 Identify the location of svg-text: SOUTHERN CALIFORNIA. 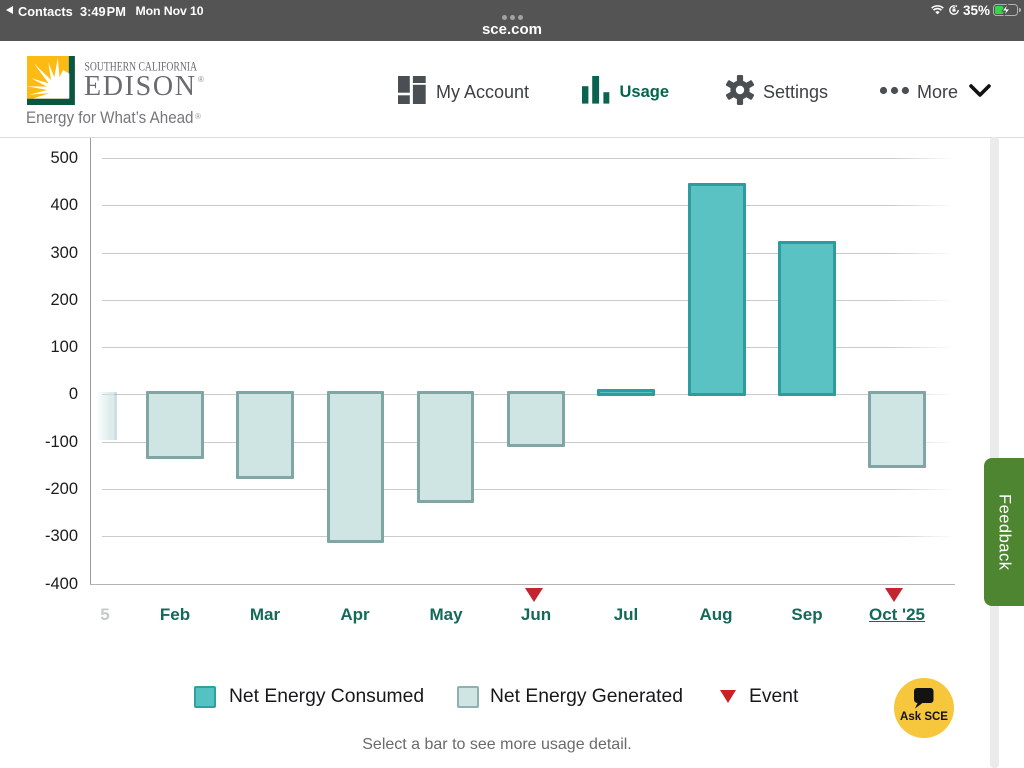
(141, 66).